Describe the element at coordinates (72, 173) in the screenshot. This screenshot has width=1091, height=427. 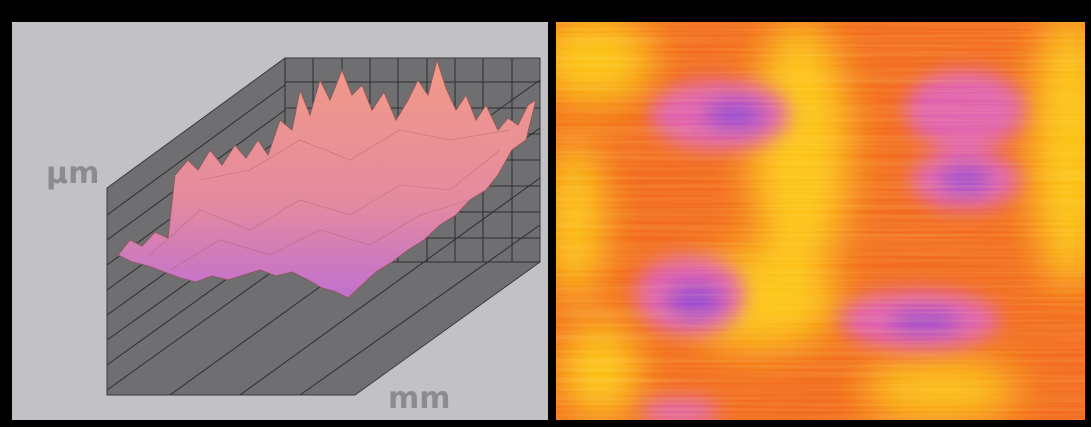
I see `y-axis-label: µm` at that location.